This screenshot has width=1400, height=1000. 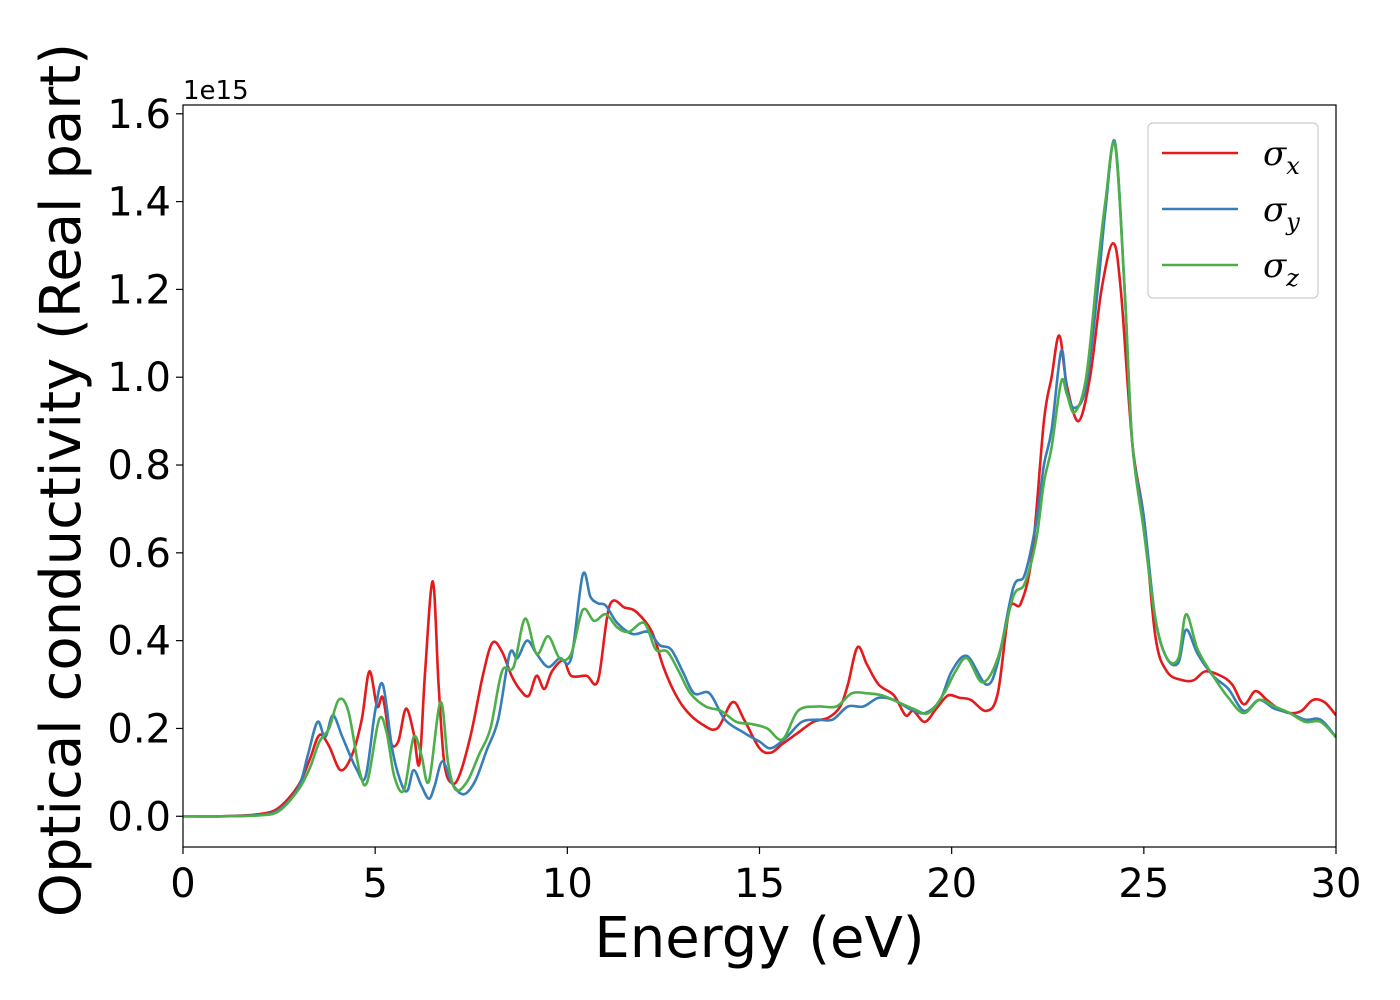 I want to click on x-tick-label: 10, so click(x=567, y=884).